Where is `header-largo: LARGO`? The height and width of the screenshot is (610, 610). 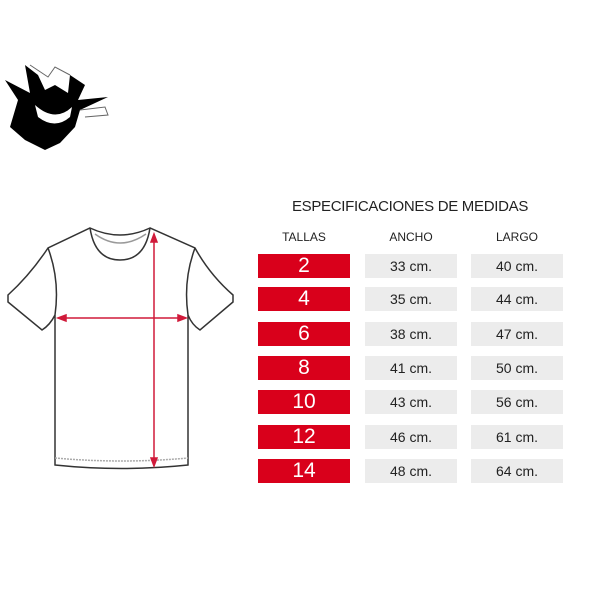
header-largo: LARGO is located at coordinates (516, 237).